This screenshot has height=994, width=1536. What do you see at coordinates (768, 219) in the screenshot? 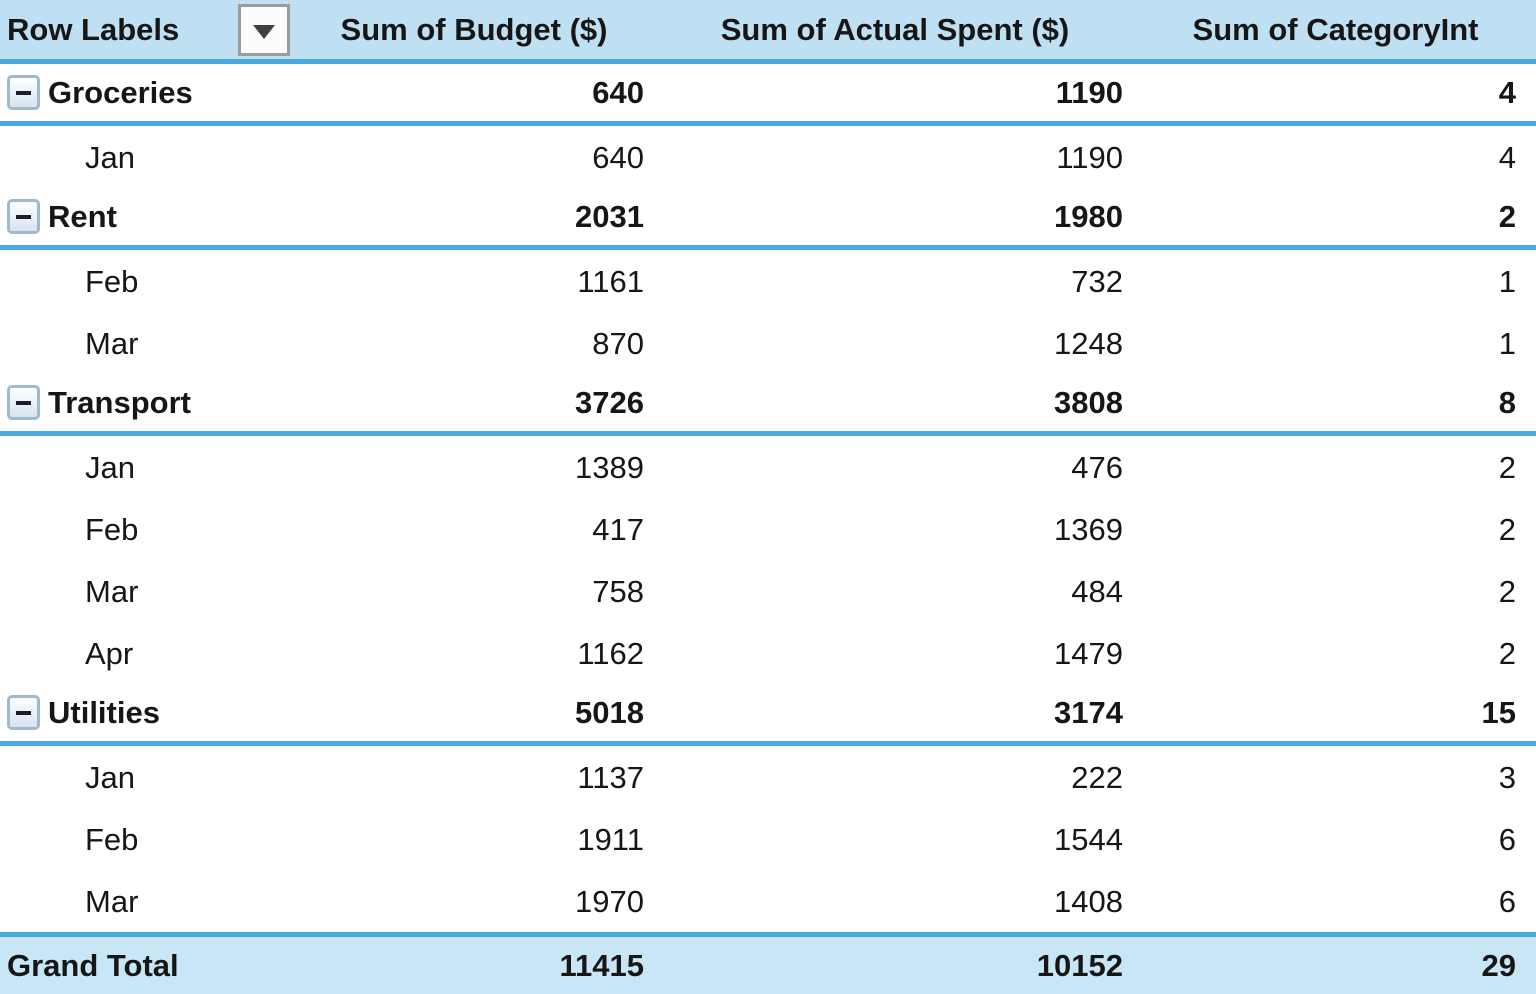
I see `group-row: Rent 2031 1980 2` at bounding box center [768, 219].